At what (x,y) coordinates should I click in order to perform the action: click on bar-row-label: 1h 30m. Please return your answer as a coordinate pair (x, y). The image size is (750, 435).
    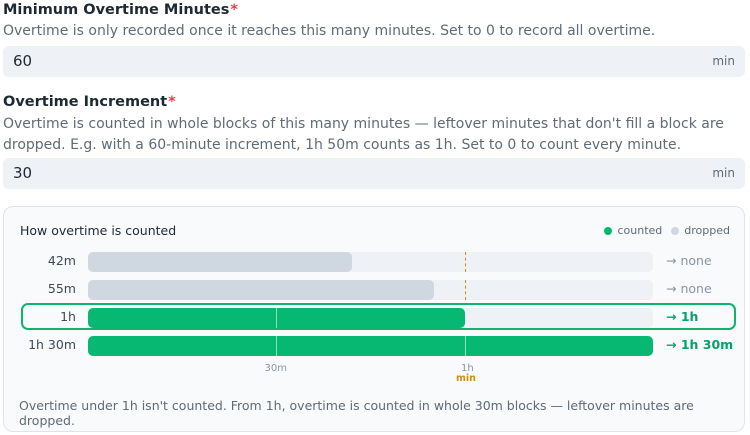
    Looking at the image, I should click on (52, 344).